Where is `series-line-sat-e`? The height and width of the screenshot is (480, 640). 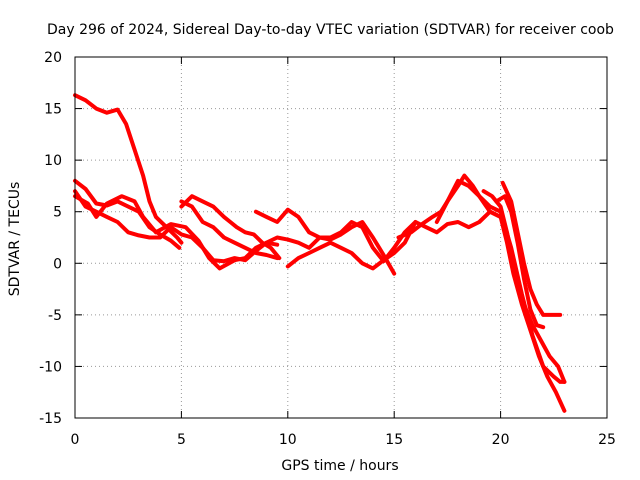 series-line-sat-e is located at coordinates (230, 227).